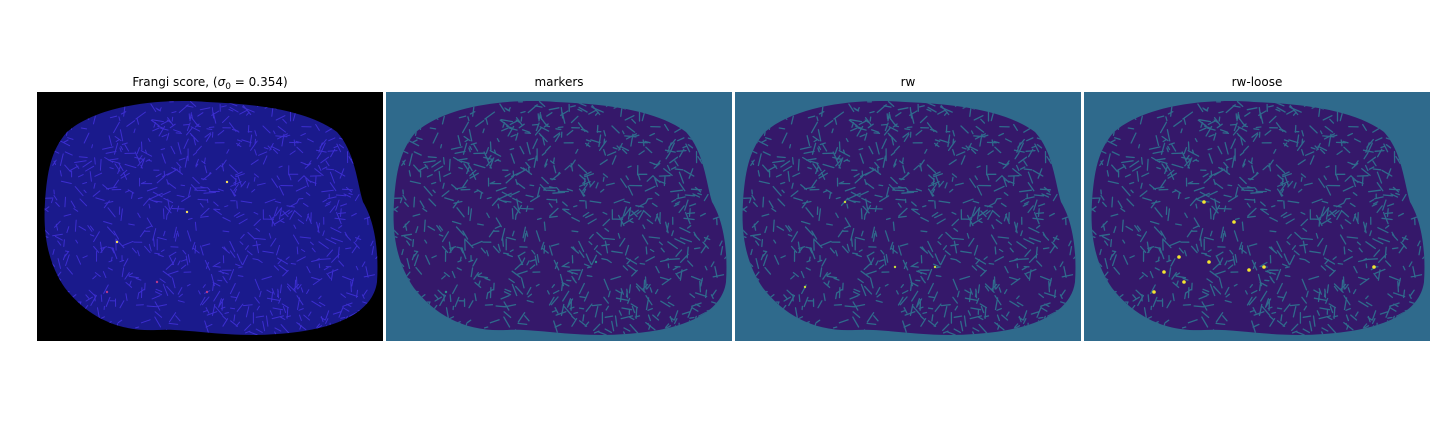 This screenshot has width=1440, height=432. I want to click on rw-image-svg, so click(908, 216).